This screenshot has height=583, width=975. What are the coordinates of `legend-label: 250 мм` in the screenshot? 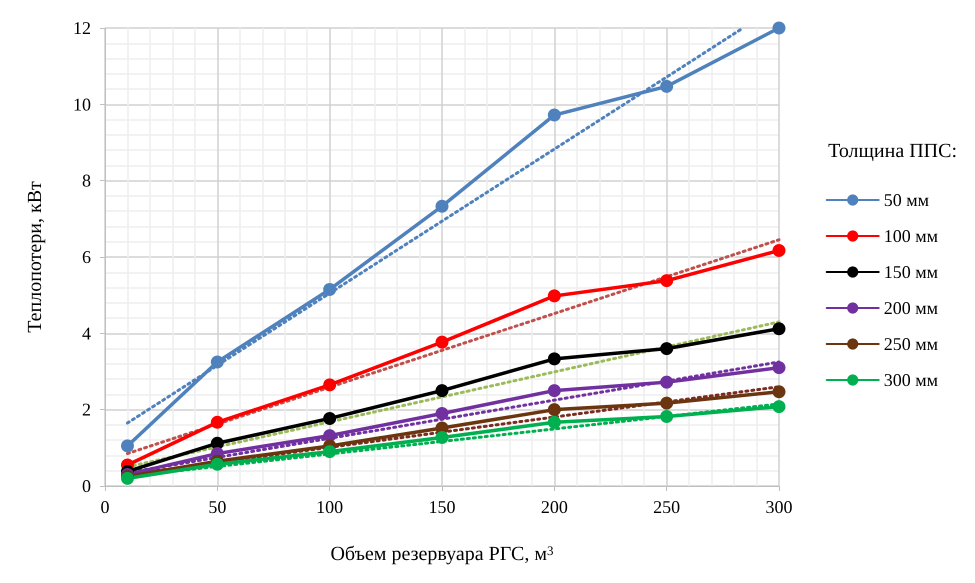 It's located at (911, 344).